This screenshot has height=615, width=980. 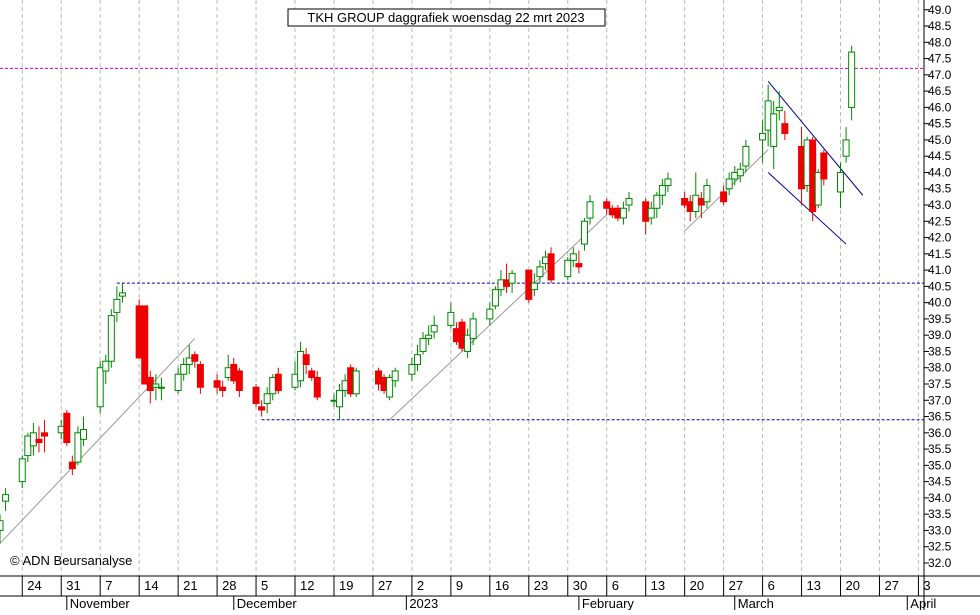 I want to click on y-tick-label: 40.5, so click(x=940, y=286).